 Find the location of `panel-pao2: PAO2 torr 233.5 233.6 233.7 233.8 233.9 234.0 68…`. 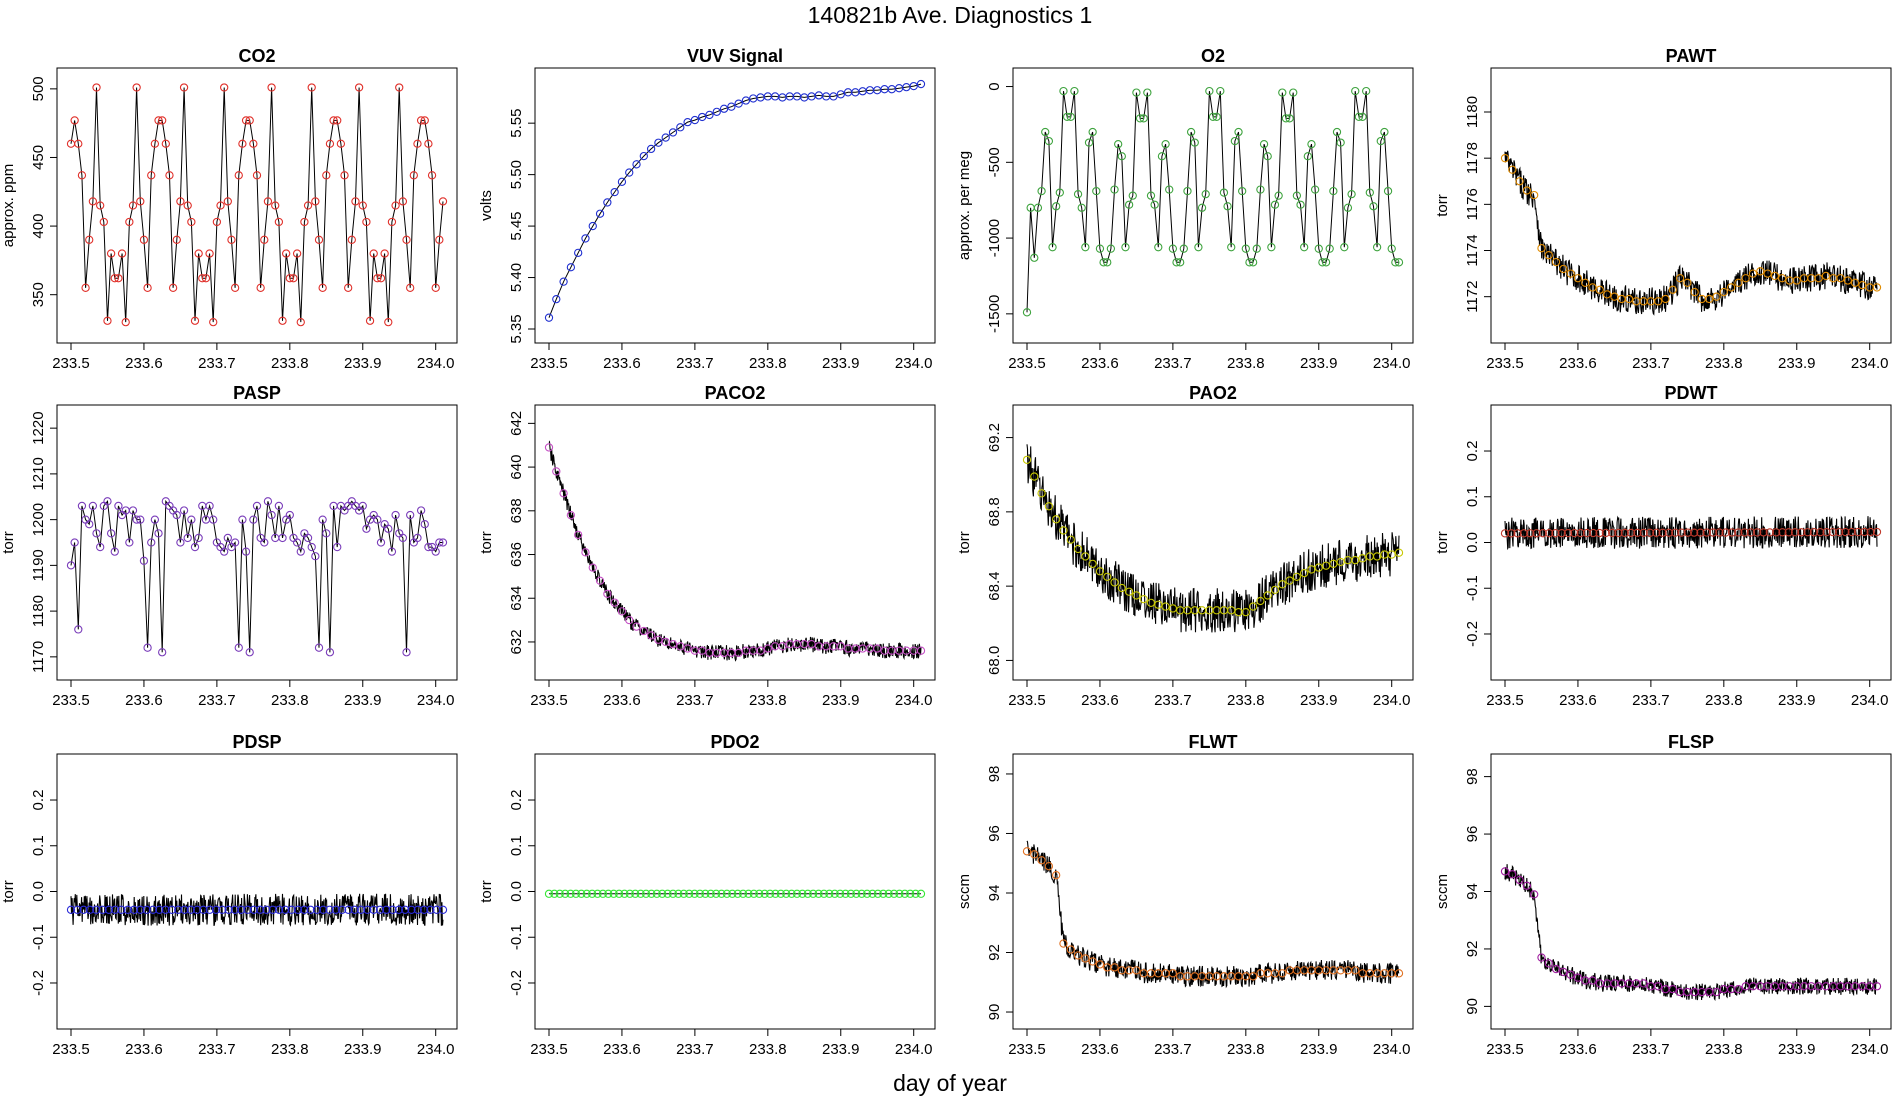

panel-pao2: PAO2 torr 233.5 233.6 233.7 233.8 233.9 234.0 68… is located at coordinates (1185, 546).